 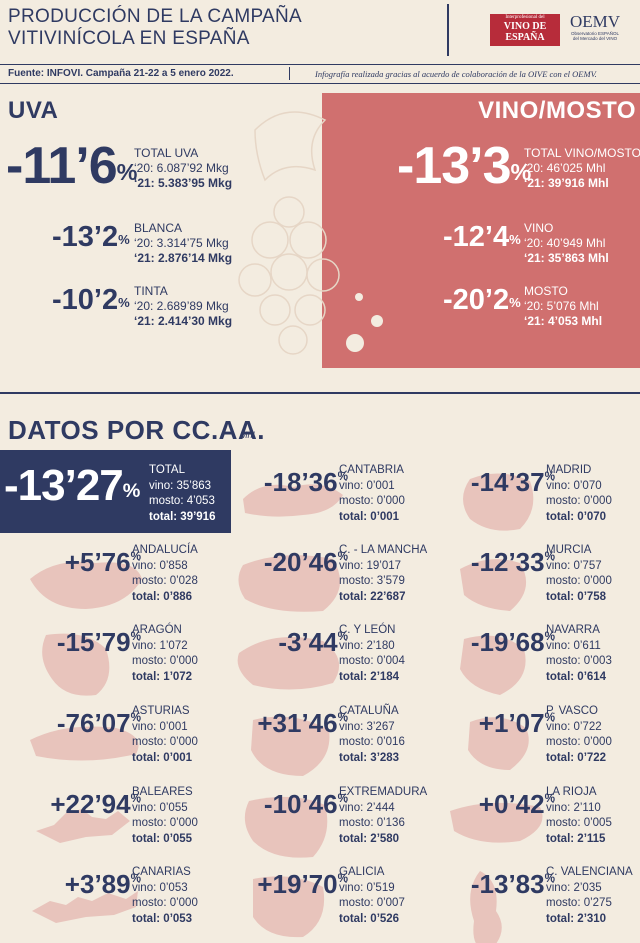 What do you see at coordinates (367, 807) in the screenshot?
I see `region-vino: vino: 2’444` at bounding box center [367, 807].